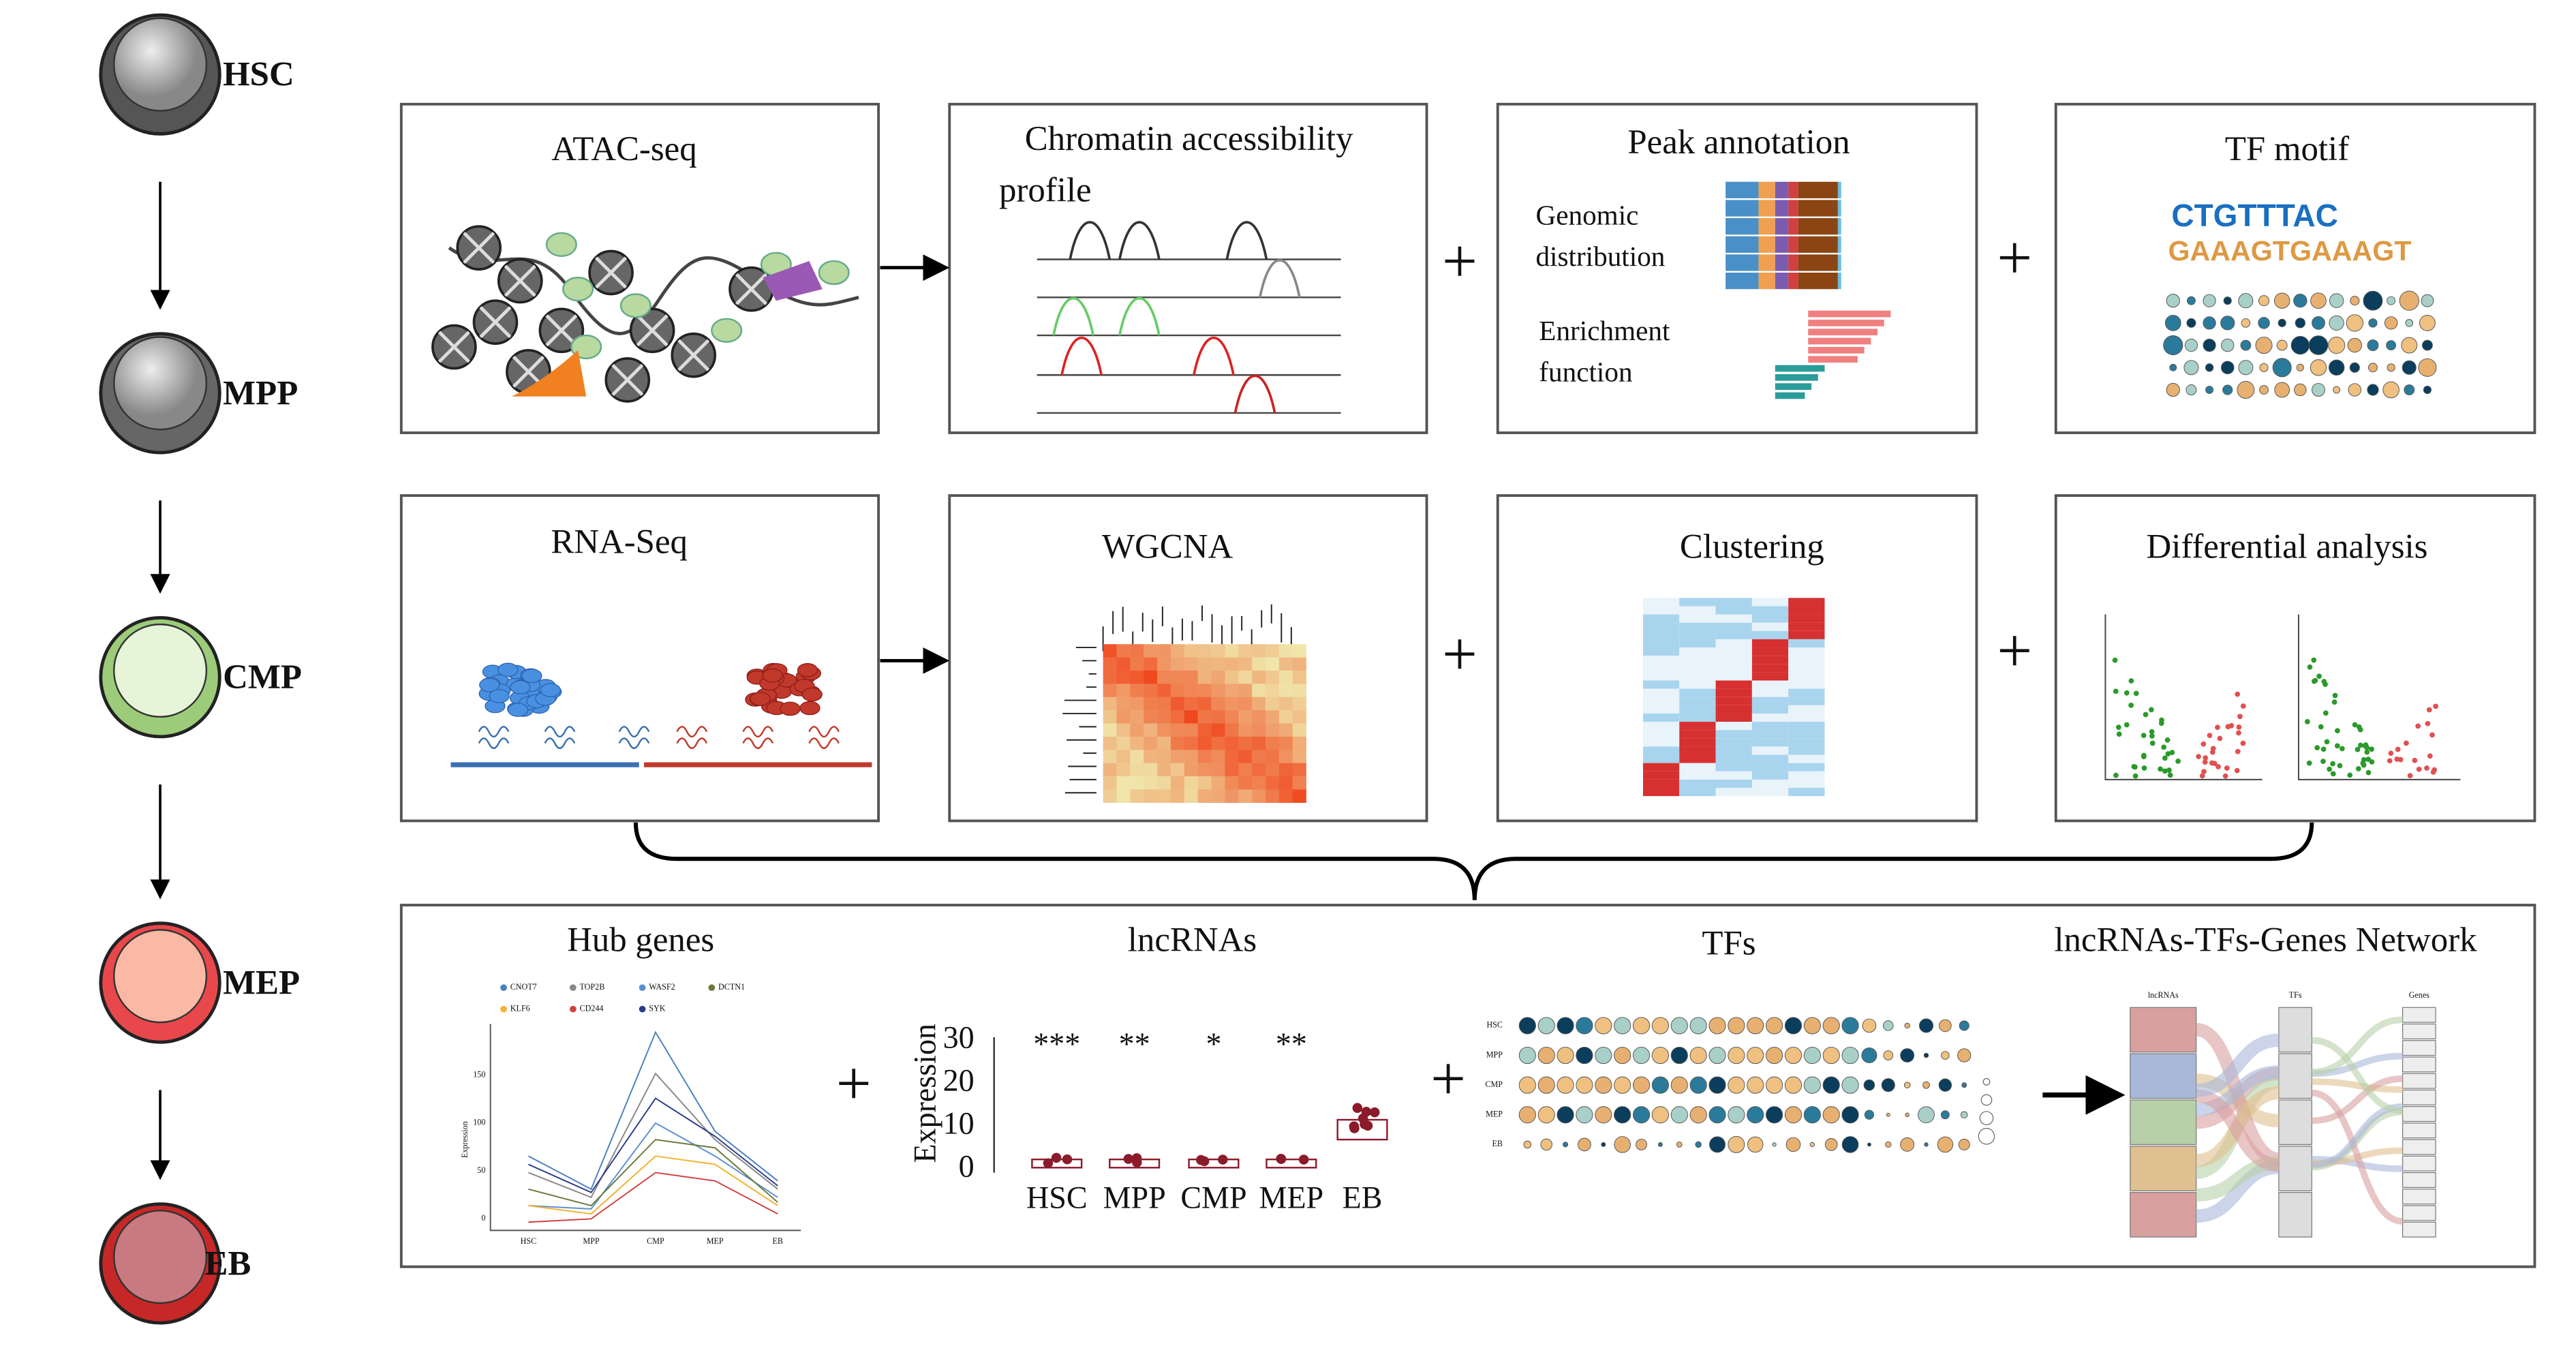  What do you see at coordinates (1494, 1114) in the screenshot?
I see `row-label: MEP` at bounding box center [1494, 1114].